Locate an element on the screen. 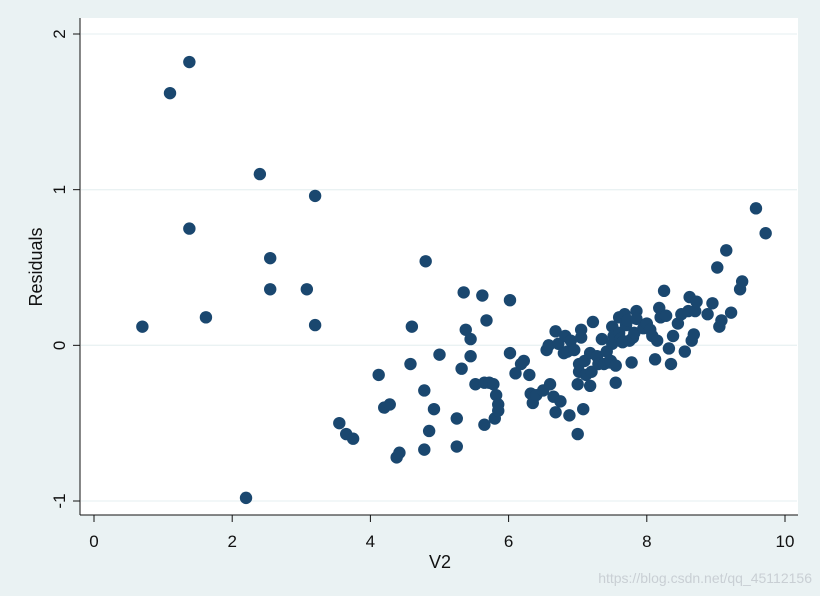  y-tick-label: 1 is located at coordinates (59, 189).